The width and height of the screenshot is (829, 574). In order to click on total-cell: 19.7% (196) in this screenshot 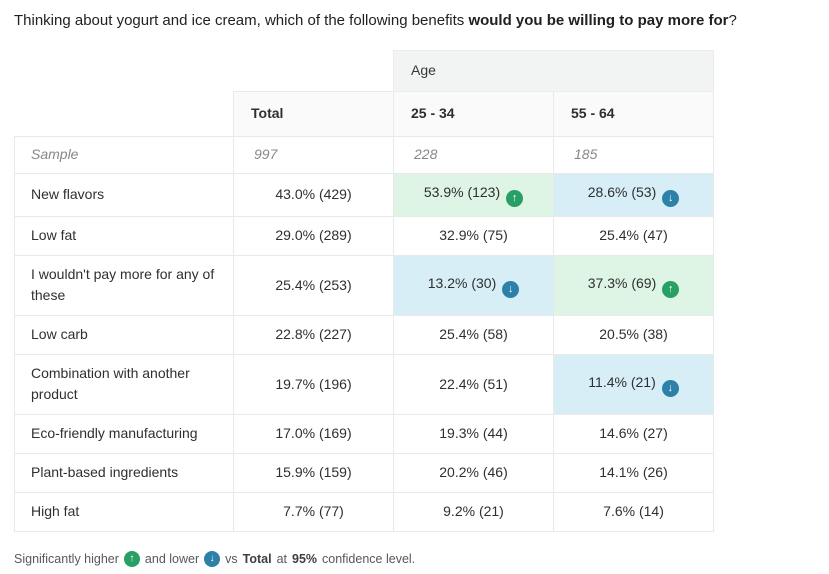, I will do `click(313, 384)`.